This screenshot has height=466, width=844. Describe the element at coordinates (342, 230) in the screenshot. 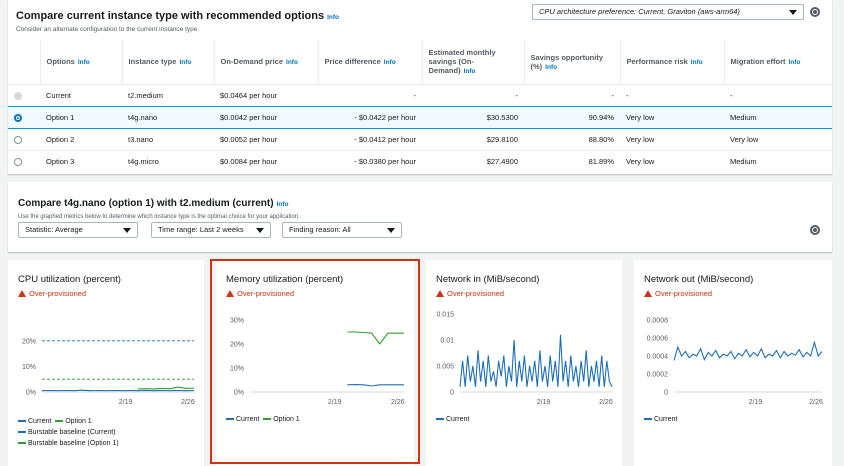

I see `finding-reason-select: Finding reason: All` at that location.